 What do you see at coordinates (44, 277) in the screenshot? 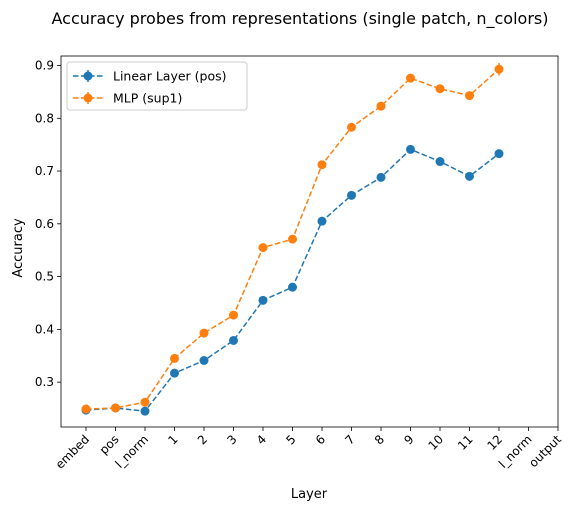
I see `y-tick-label: 0.5` at bounding box center [44, 277].